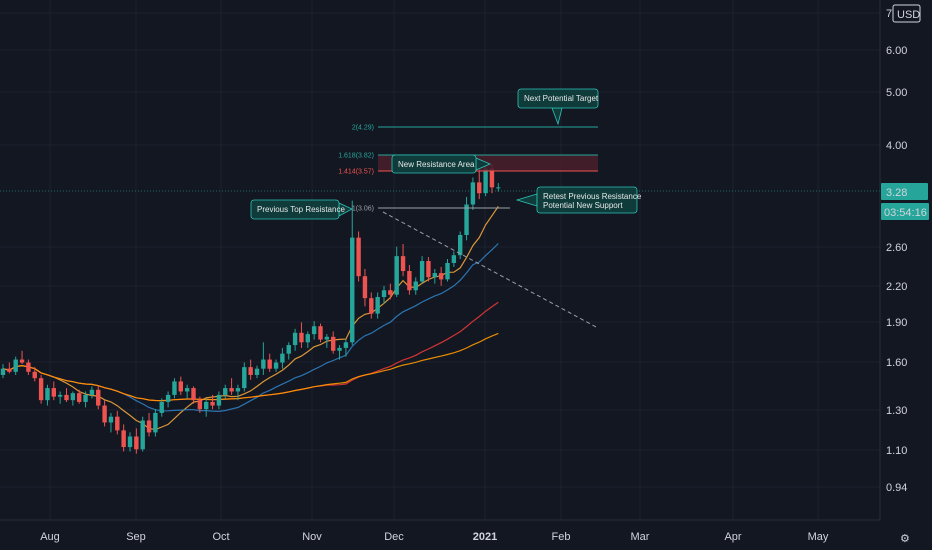  I want to click on time-tick-label: Dec, so click(394, 537).